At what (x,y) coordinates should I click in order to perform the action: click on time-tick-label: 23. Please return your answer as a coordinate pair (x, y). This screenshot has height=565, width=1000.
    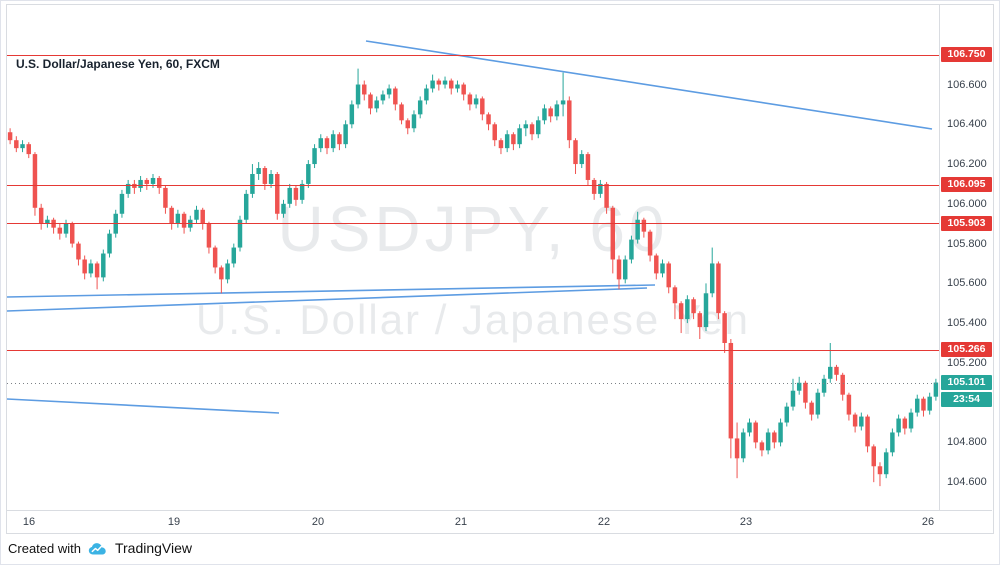
    Looking at the image, I should click on (746, 522).